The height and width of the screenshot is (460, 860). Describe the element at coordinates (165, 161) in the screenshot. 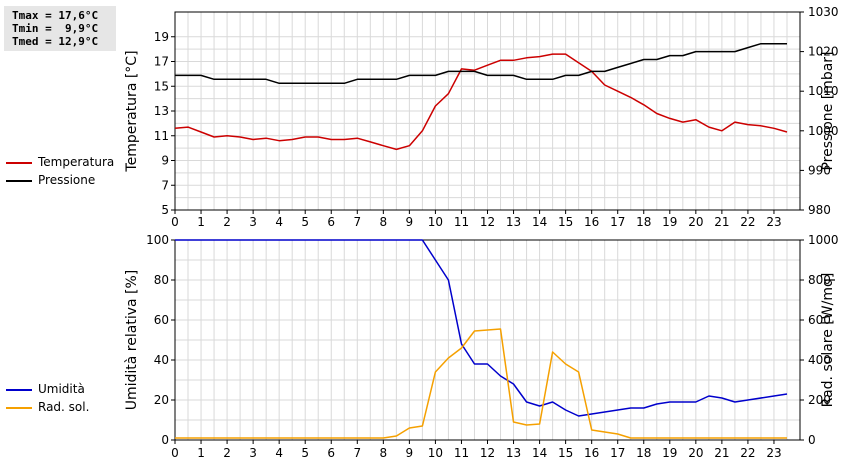

I see `y-tick-label: 9` at that location.